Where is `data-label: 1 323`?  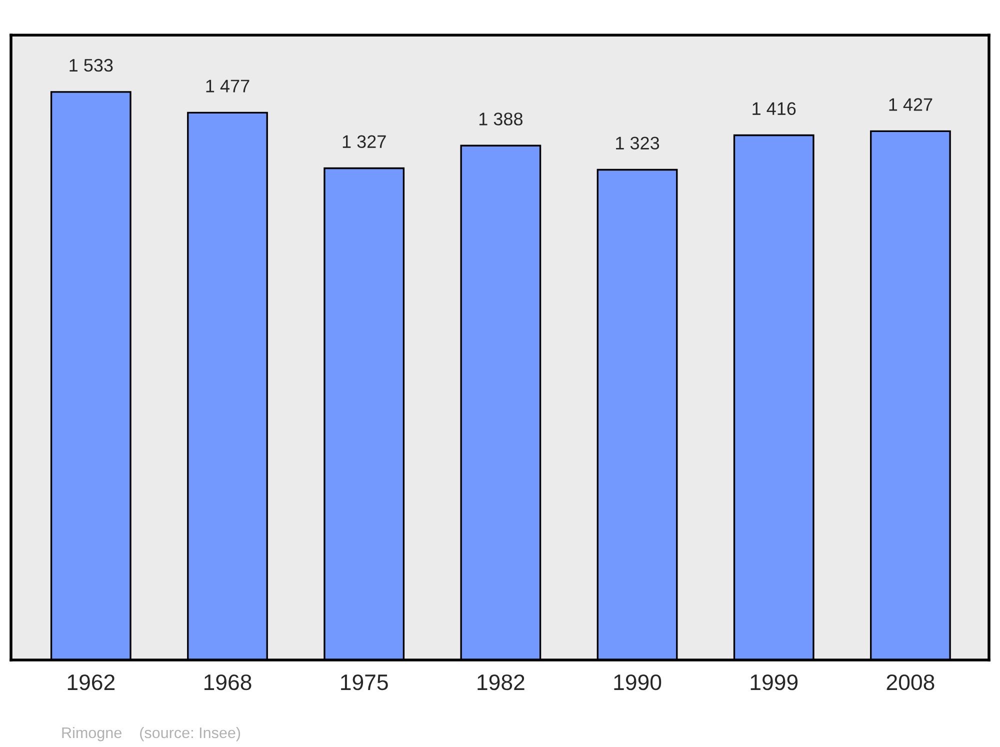 data-label: 1 323 is located at coordinates (638, 143).